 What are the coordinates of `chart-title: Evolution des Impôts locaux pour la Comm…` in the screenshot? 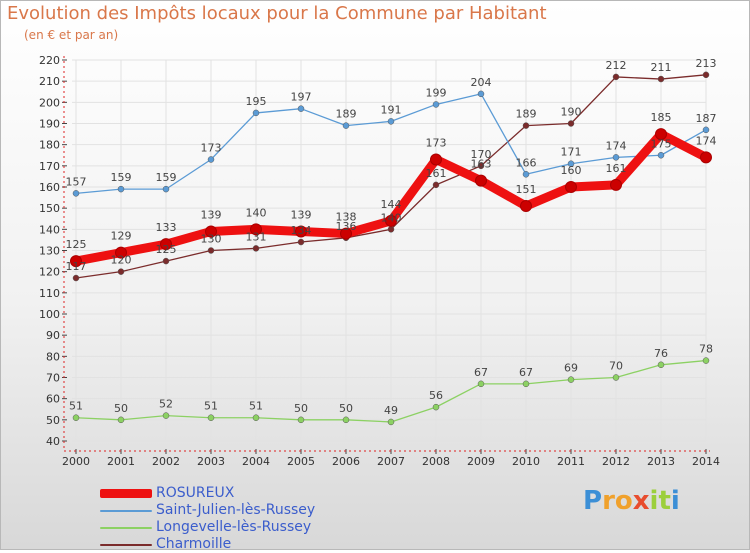 It's located at (277, 13).